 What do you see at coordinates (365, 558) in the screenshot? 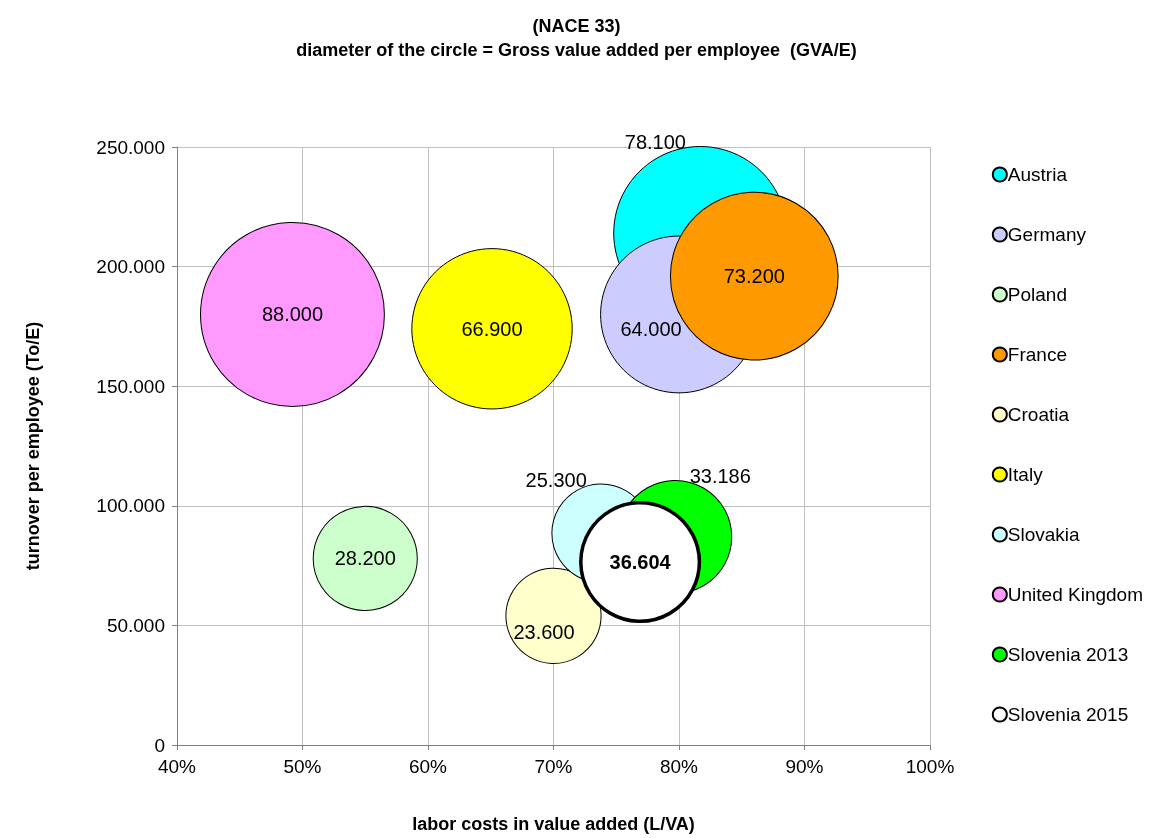
I see `data-label: 28.200` at bounding box center [365, 558].